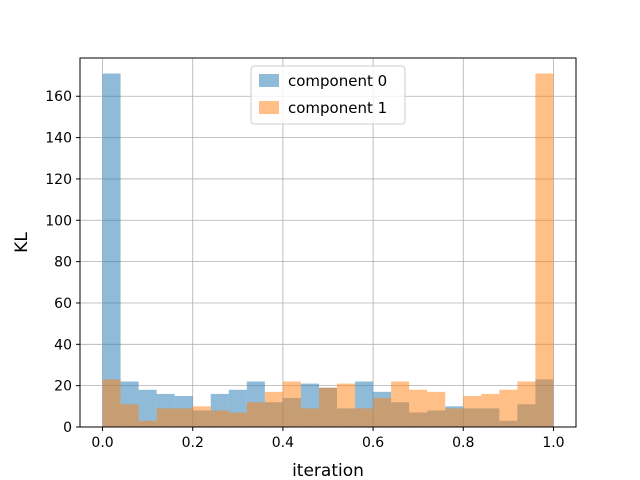 This screenshot has width=640, height=480. Describe the element at coordinates (373, 443) in the screenshot. I see `x-tick-label: 0.6` at that location.